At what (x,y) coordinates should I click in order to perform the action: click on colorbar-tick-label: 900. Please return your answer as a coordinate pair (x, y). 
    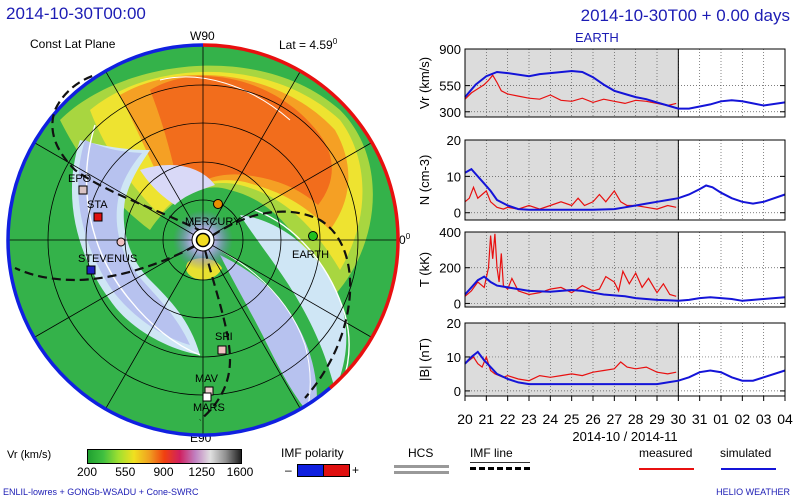
    Looking at the image, I should click on (163, 472).